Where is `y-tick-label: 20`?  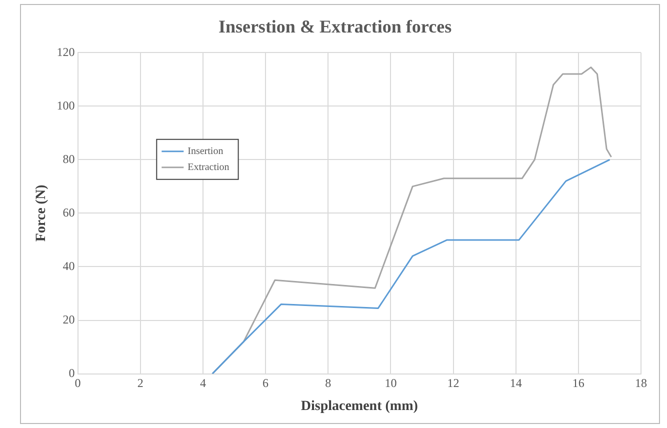 y-tick-label: 20 is located at coordinates (68, 319).